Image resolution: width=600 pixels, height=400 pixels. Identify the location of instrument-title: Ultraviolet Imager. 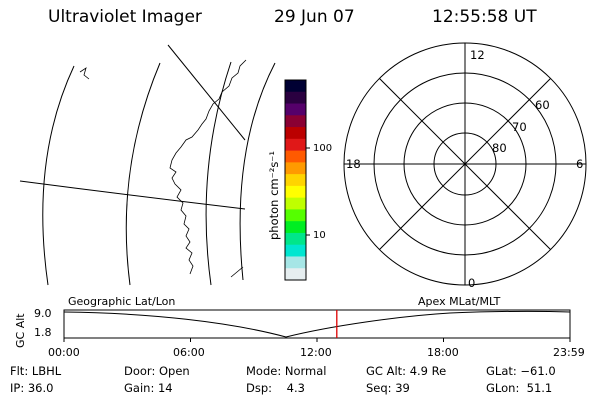
(125, 17).